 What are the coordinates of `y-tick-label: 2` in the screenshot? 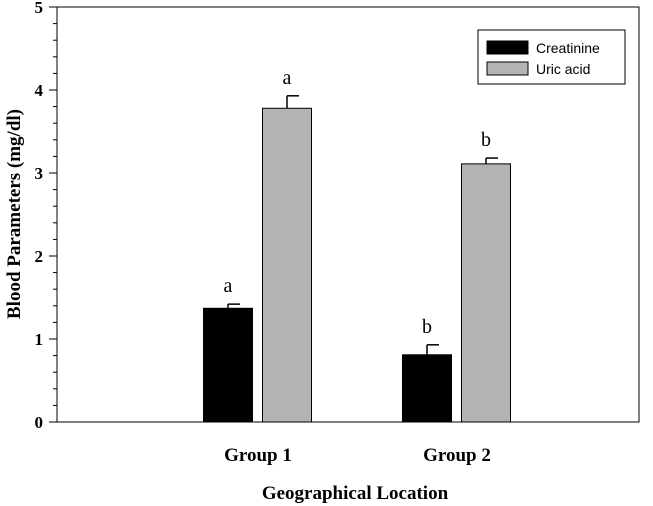 It's located at (39, 256).